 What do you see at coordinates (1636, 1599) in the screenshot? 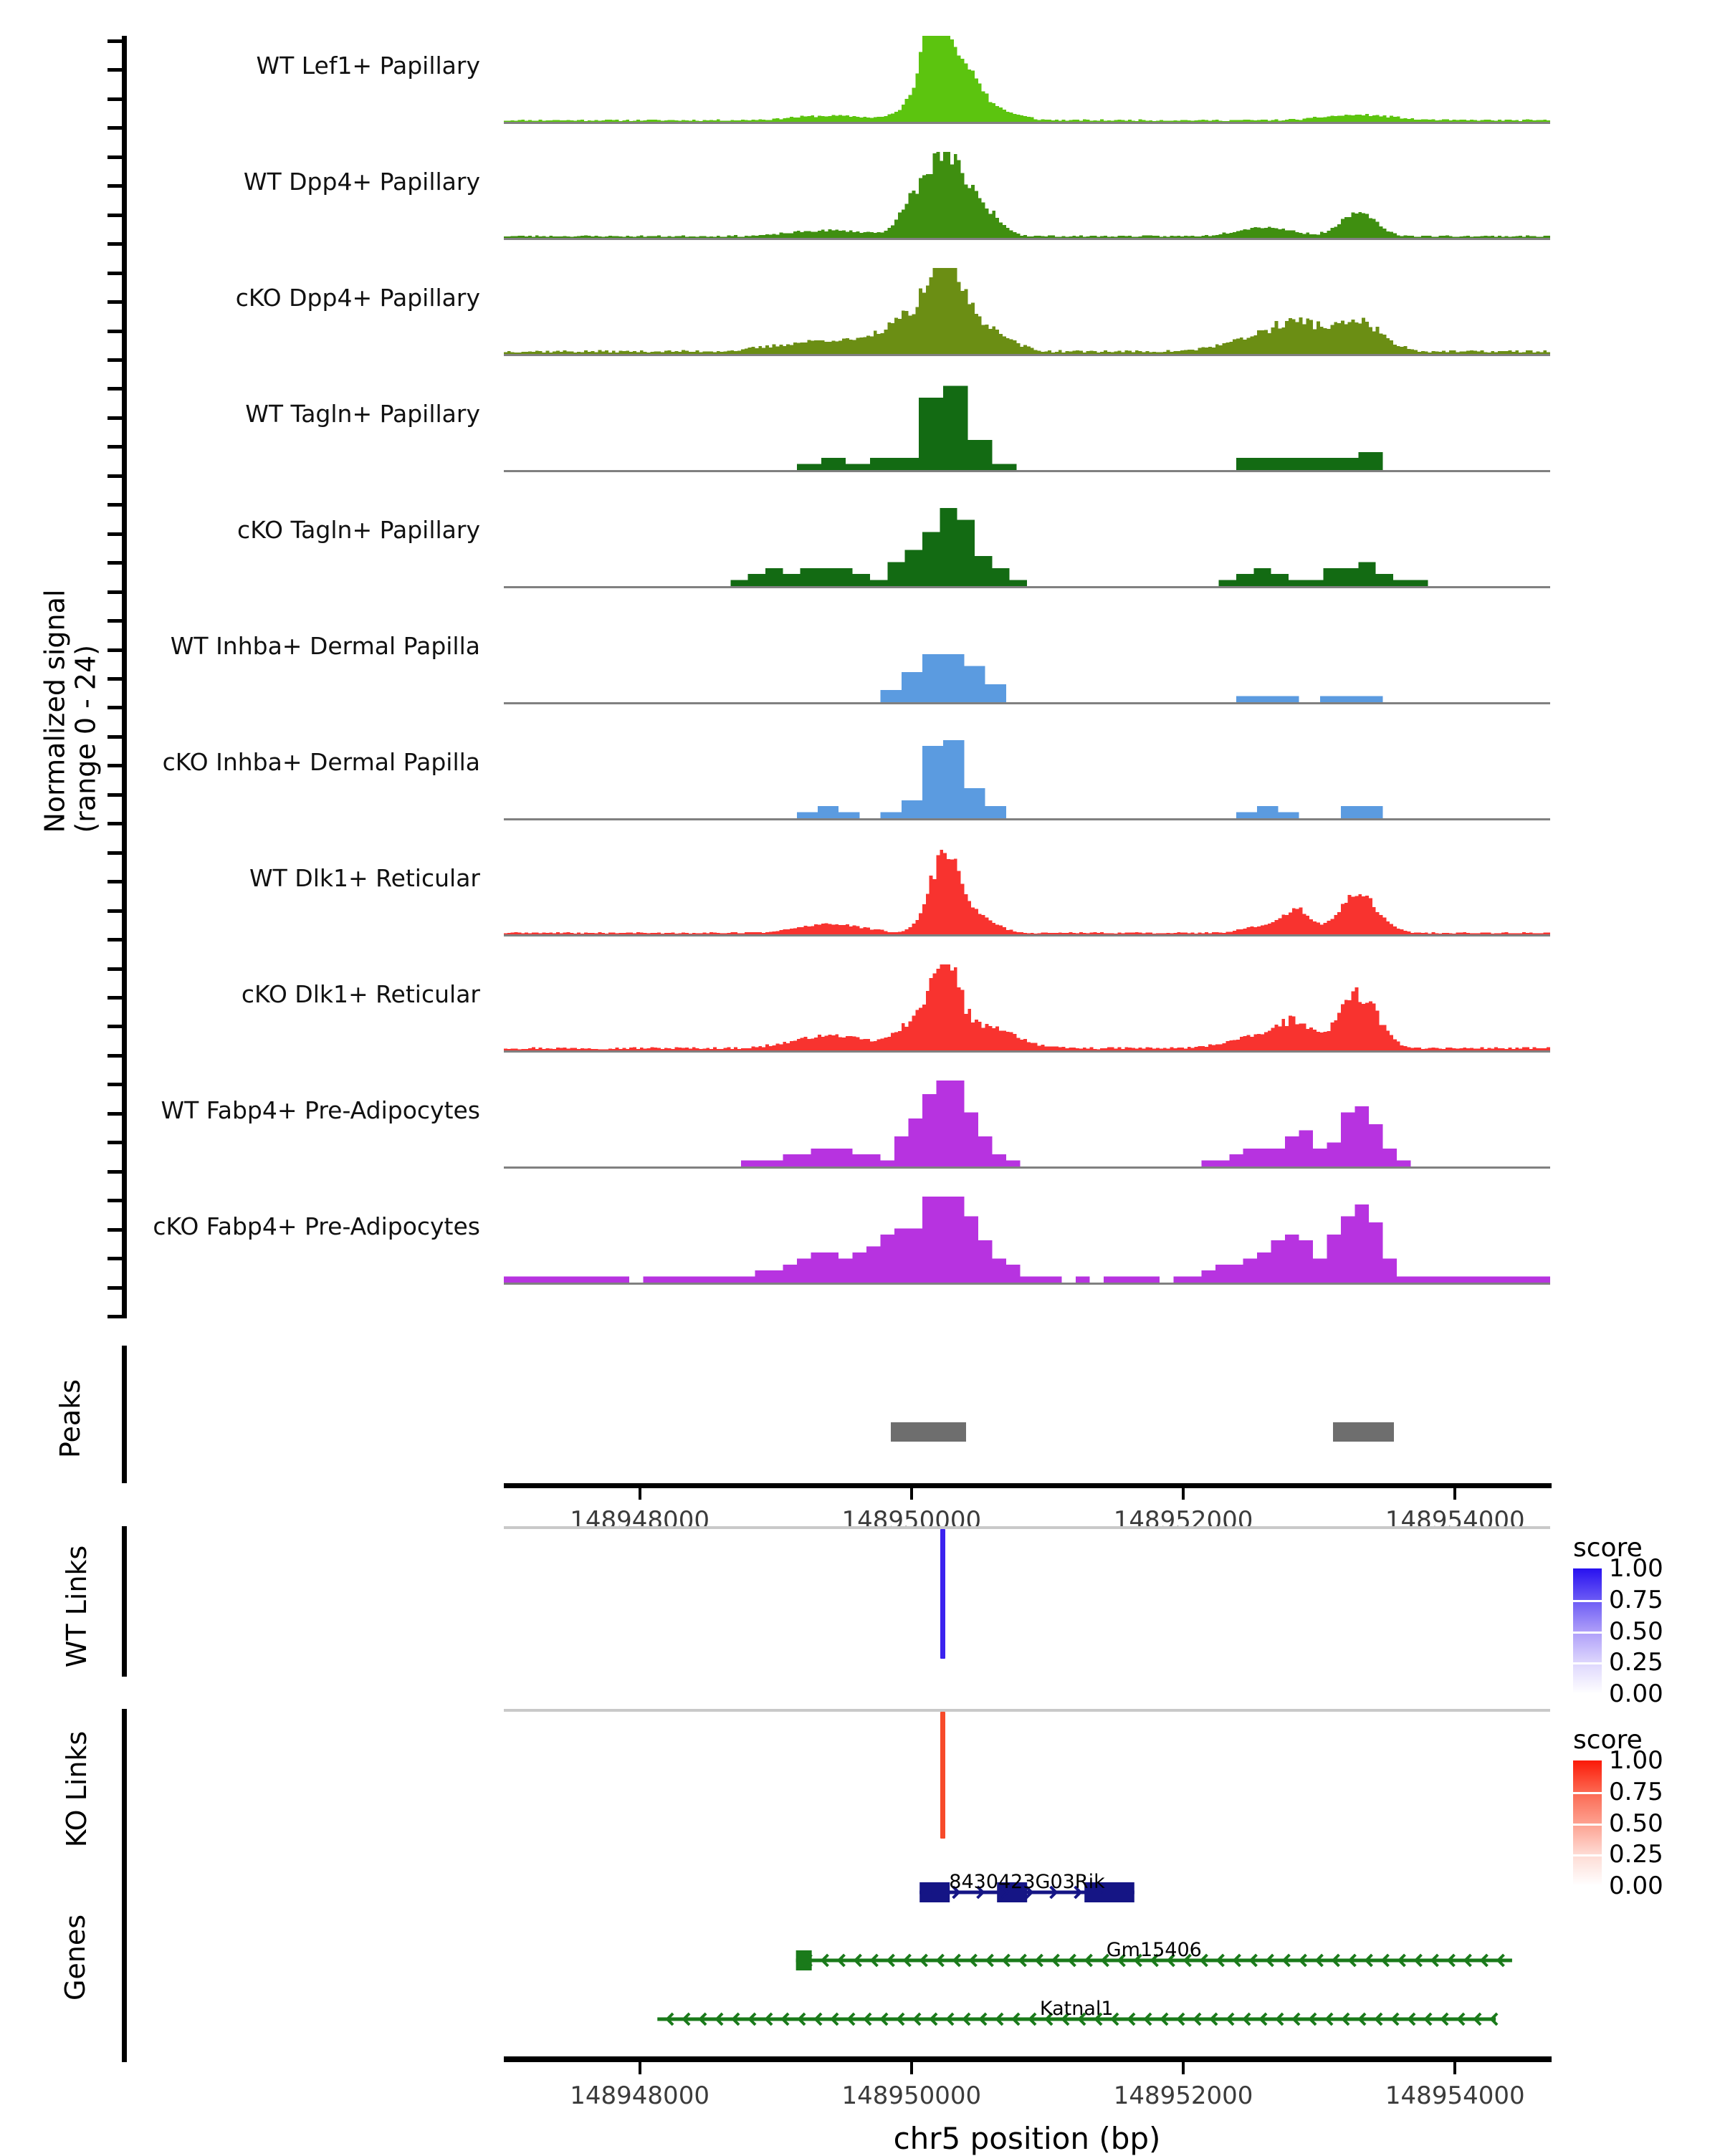
I see `legend-tick-label: 0.75` at bounding box center [1636, 1599].